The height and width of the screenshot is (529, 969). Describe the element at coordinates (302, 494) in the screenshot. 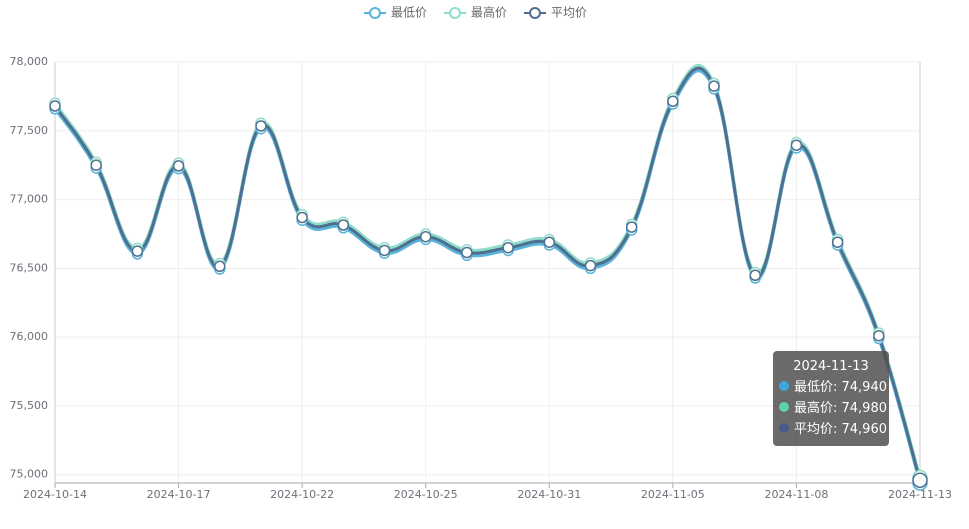

I see `x-tick-label: 2024-10-22` at that location.